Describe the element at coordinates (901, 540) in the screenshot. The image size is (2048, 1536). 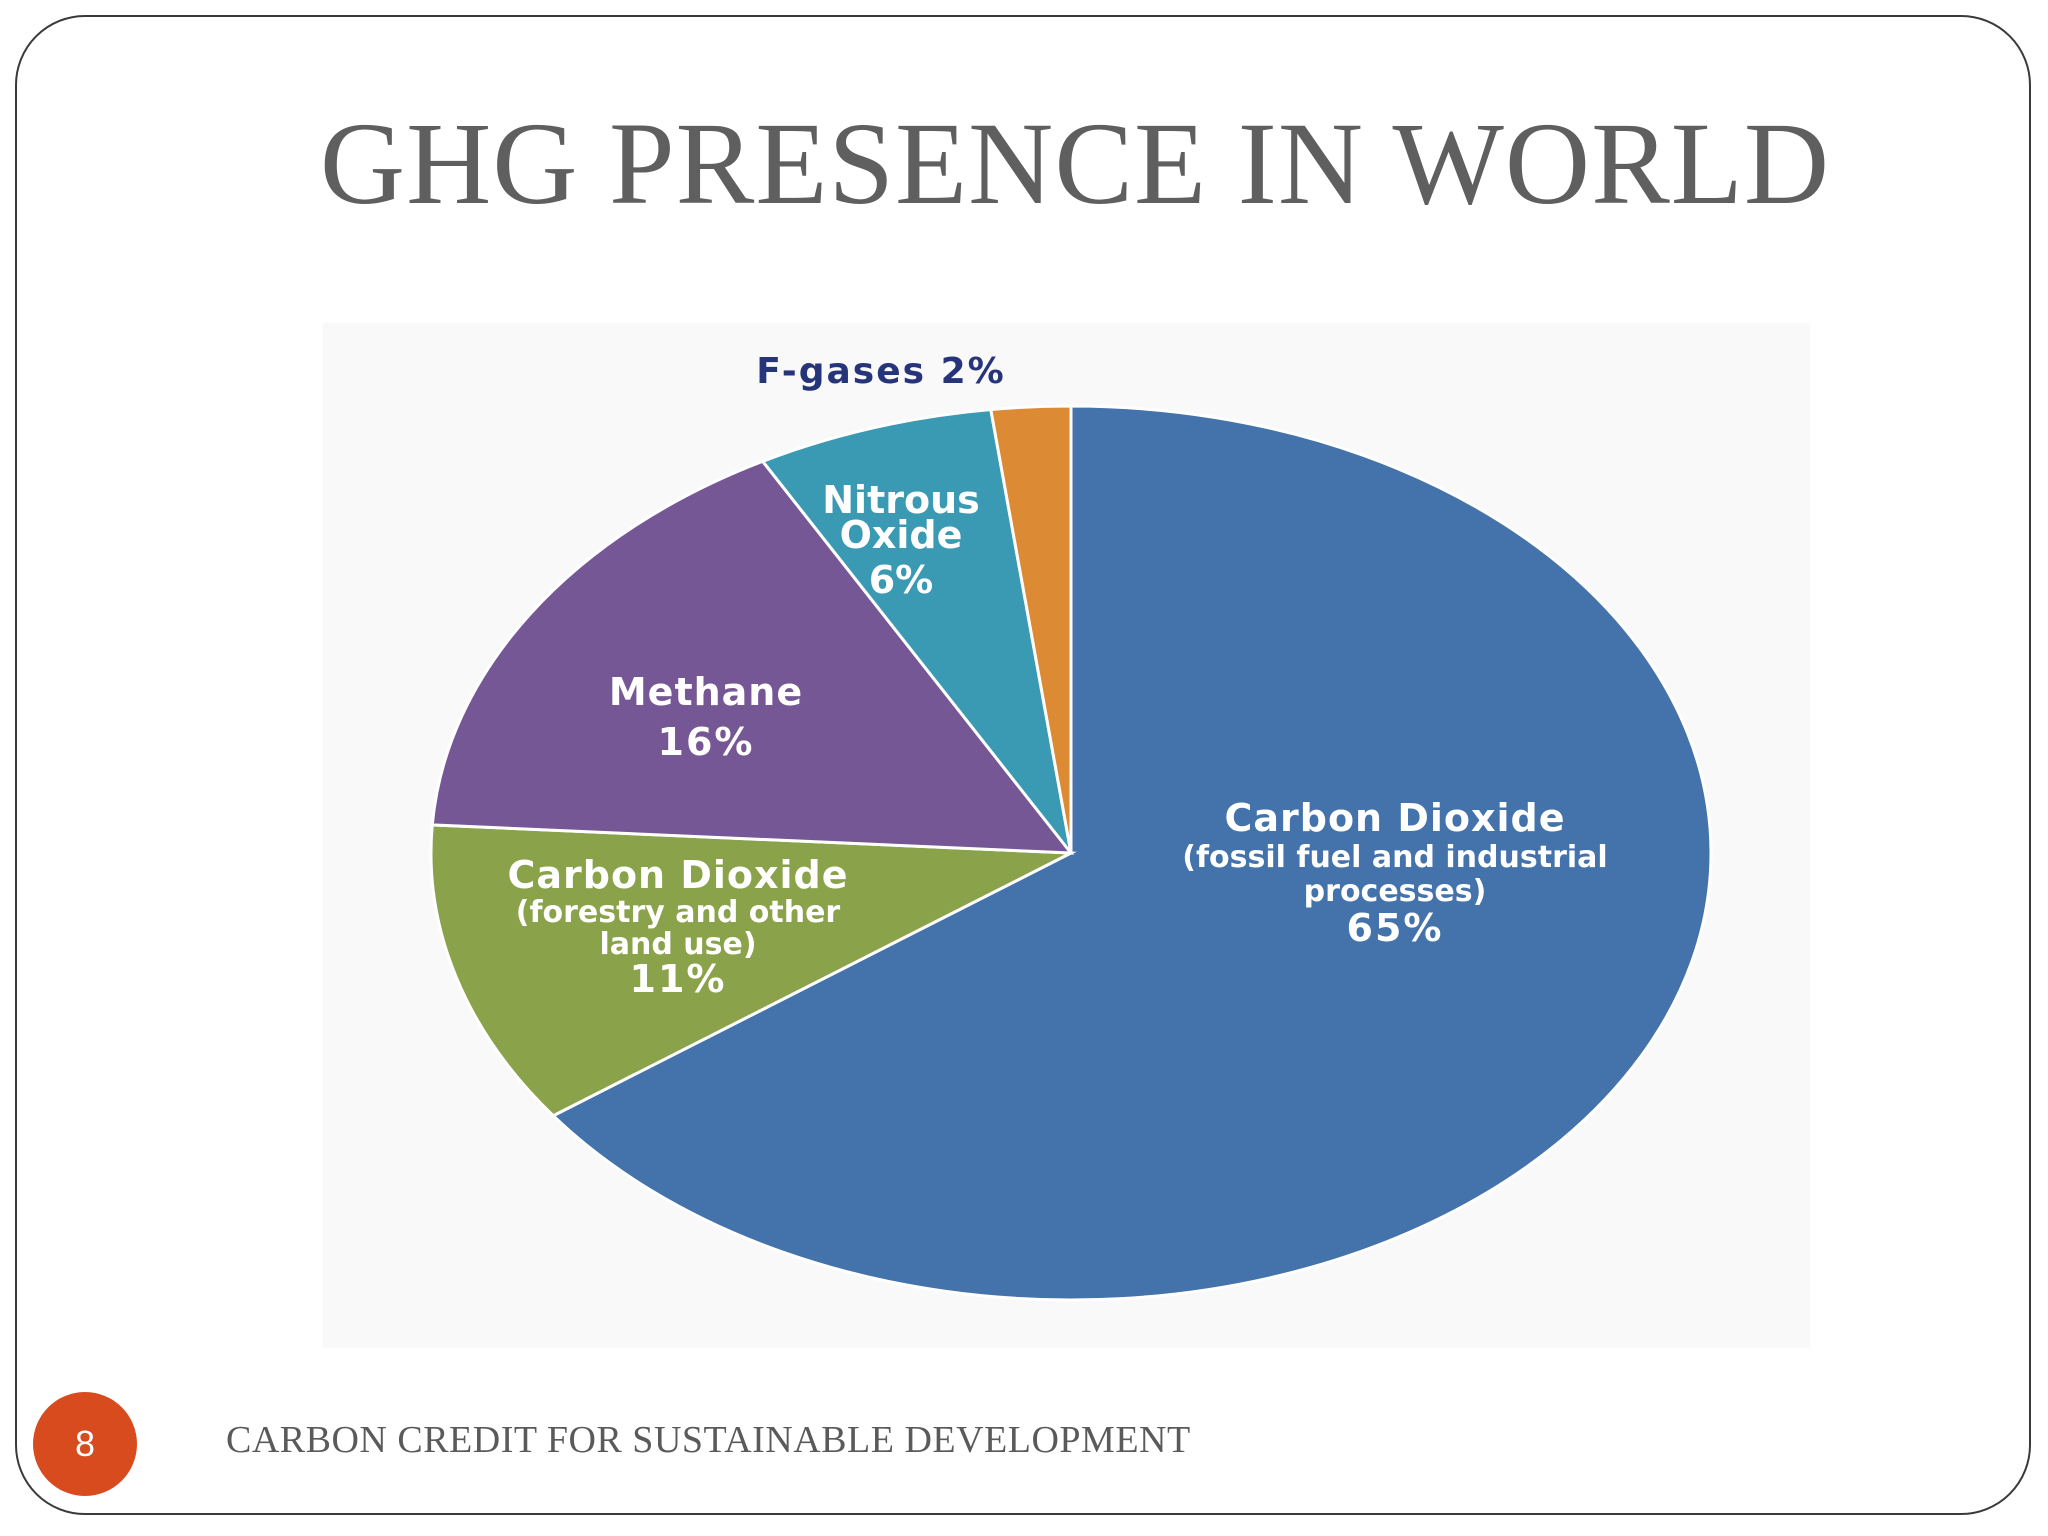
I see `slice-label-3: Nitrous Oxide 6%` at that location.